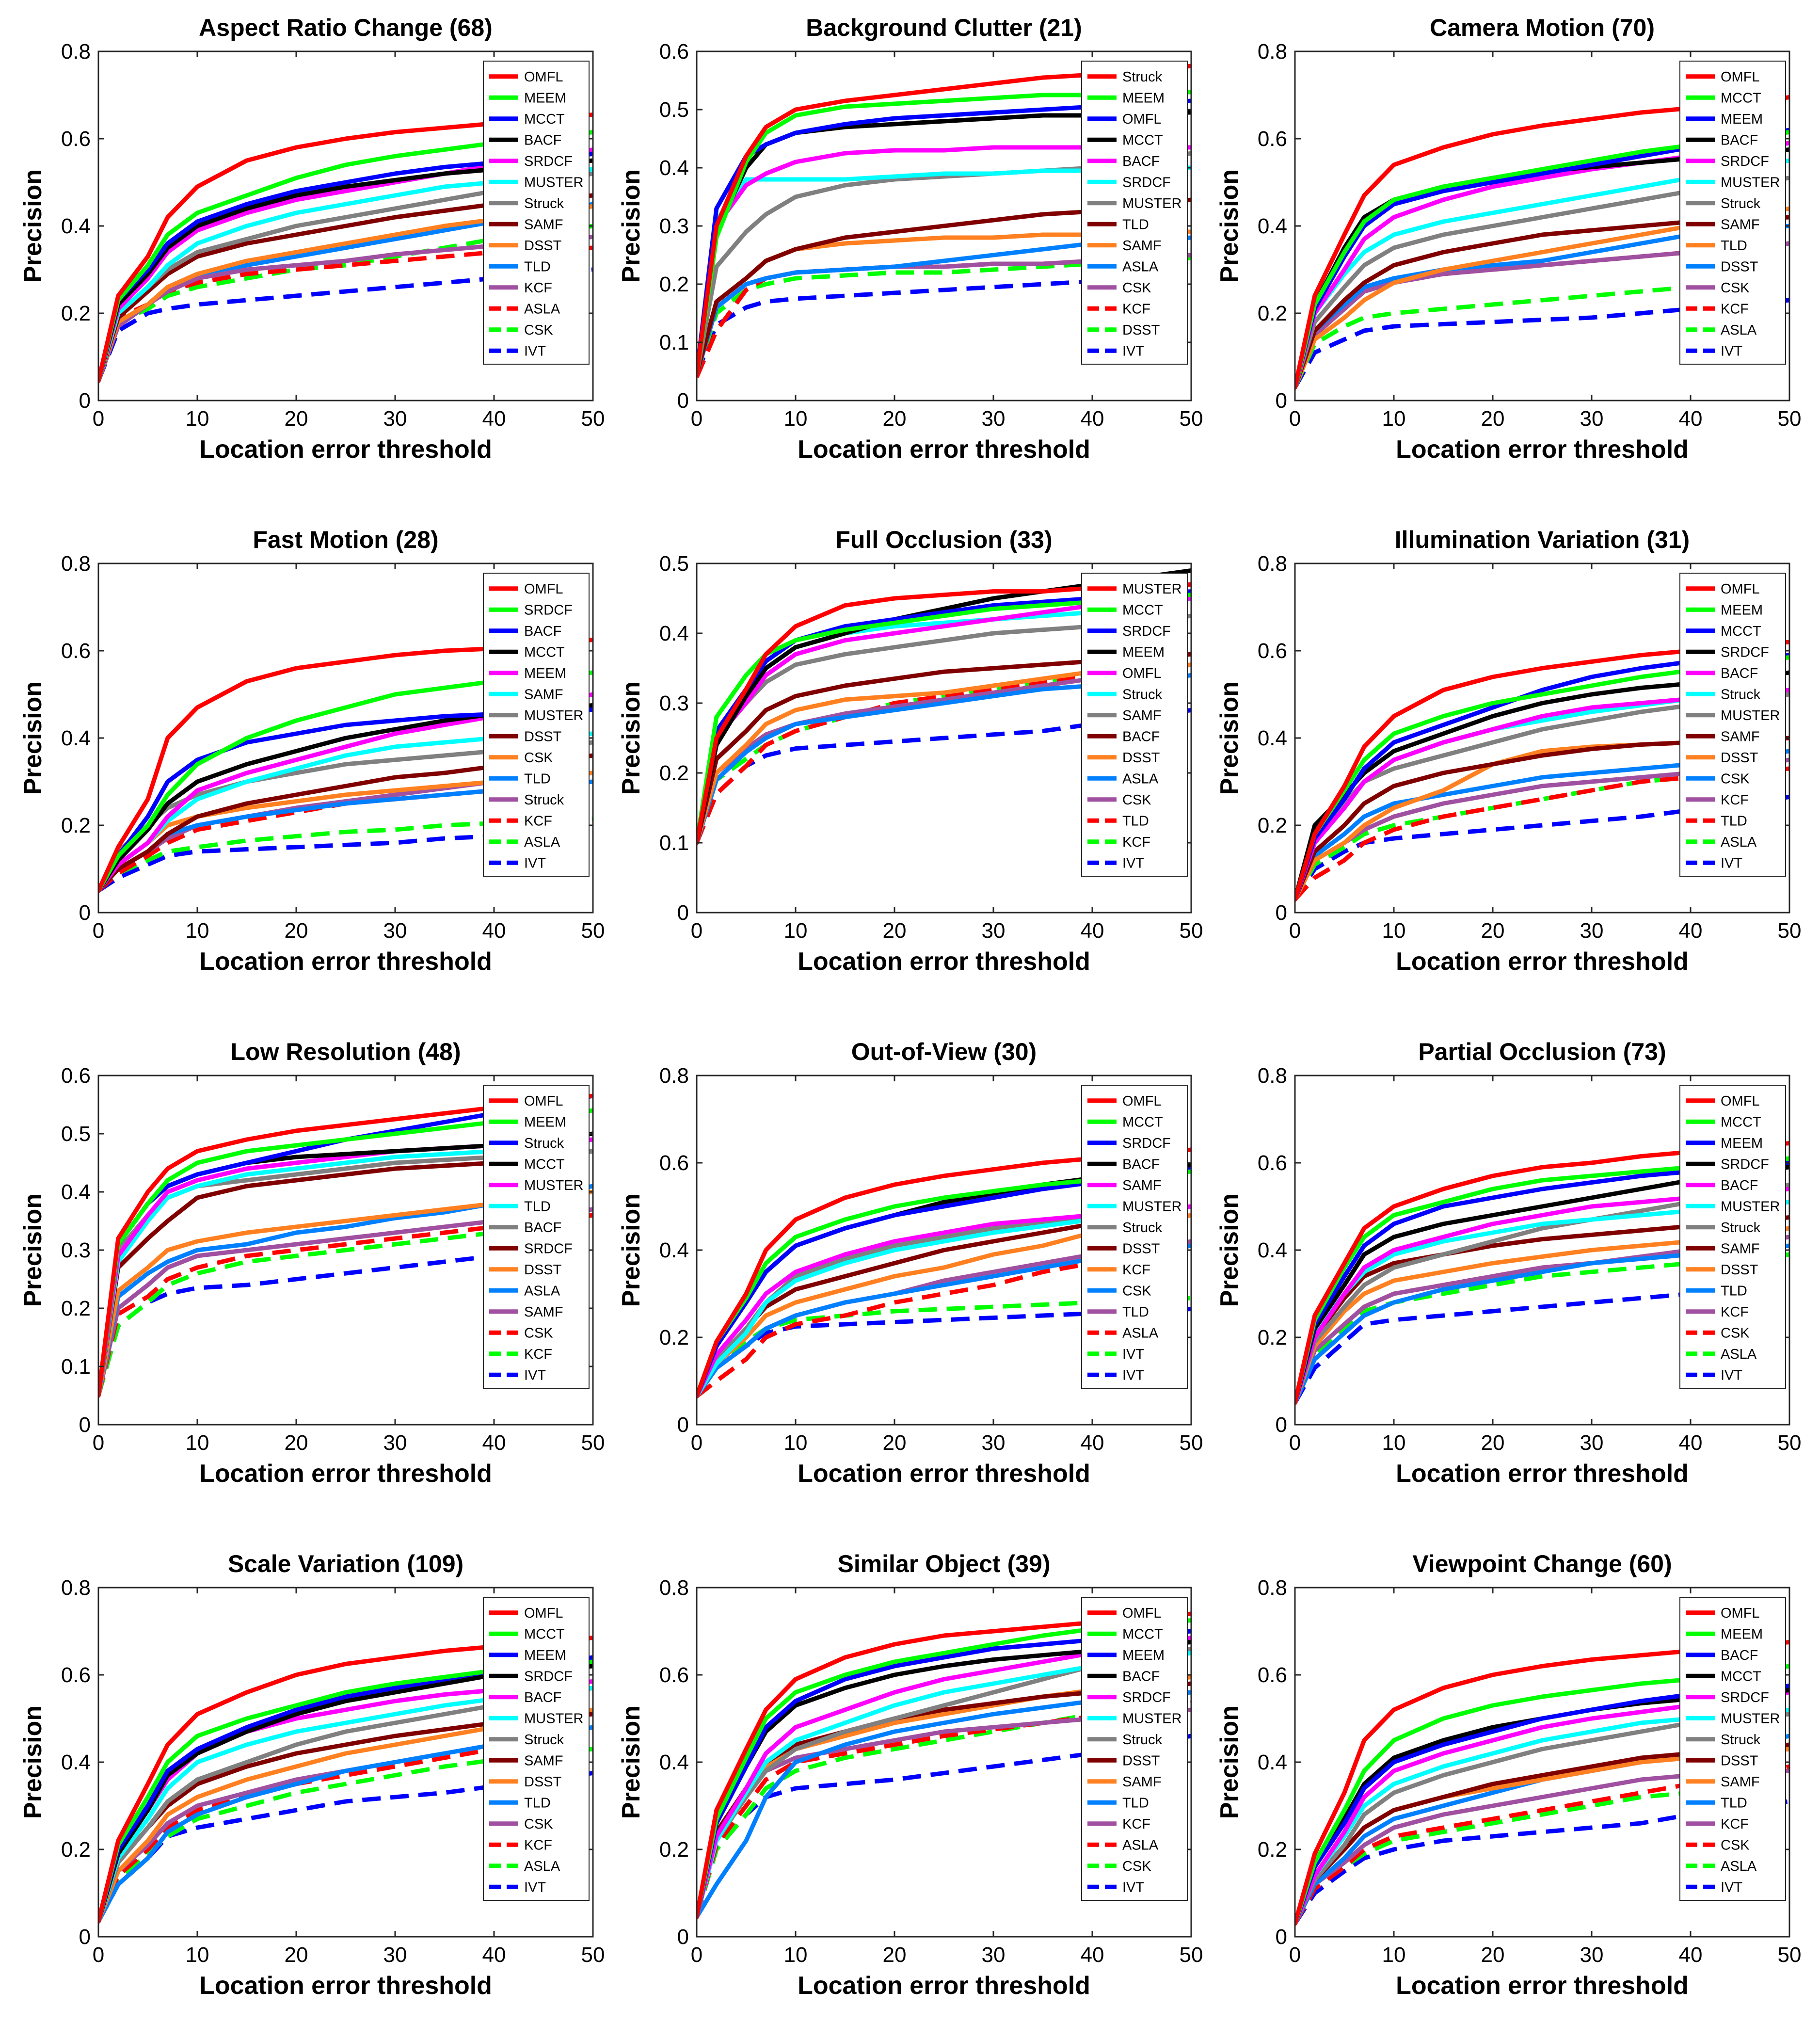  What do you see at coordinates (674, 843) in the screenshot?
I see `y-tick-label: 0.1` at bounding box center [674, 843].